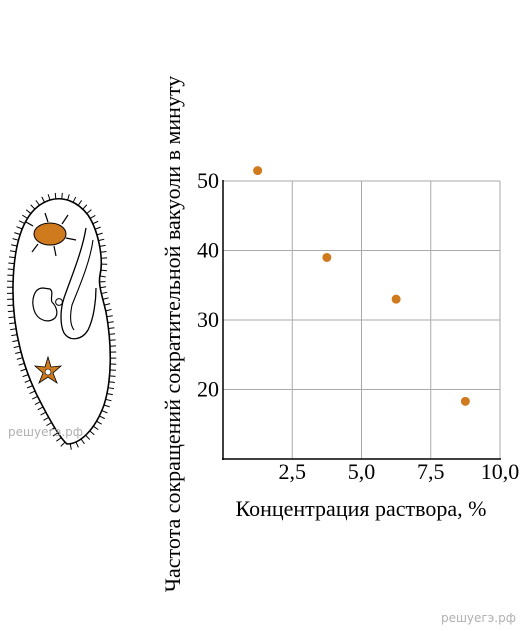 Image resolution: width=526 pixels, height=631 pixels. What do you see at coordinates (431, 471) in the screenshot?
I see `x-tick-label: 7,5` at bounding box center [431, 471].